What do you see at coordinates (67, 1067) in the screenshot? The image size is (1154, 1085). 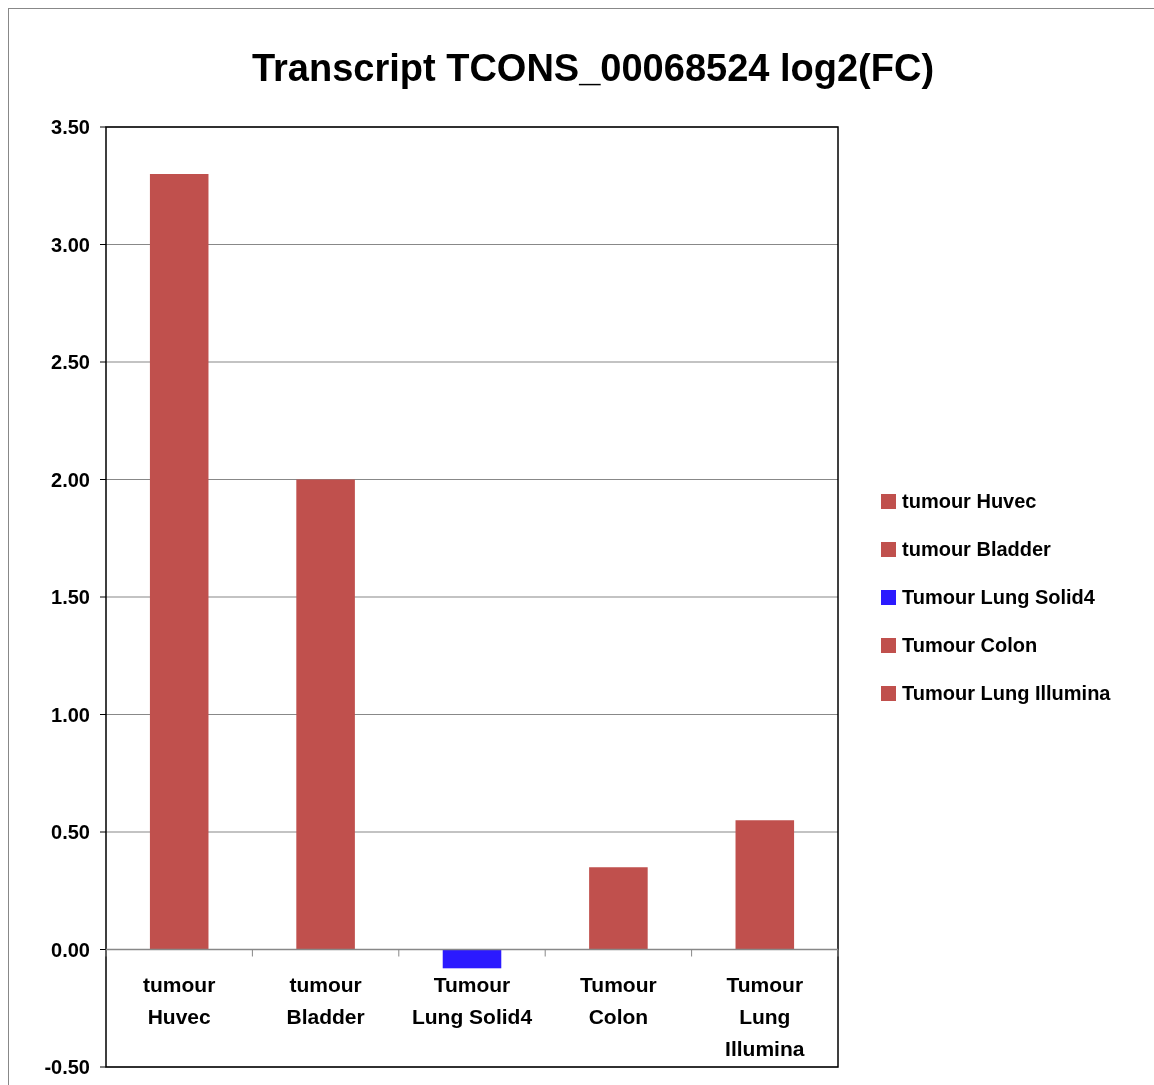 I see `y-tick-label: -0.50` at bounding box center [67, 1067].